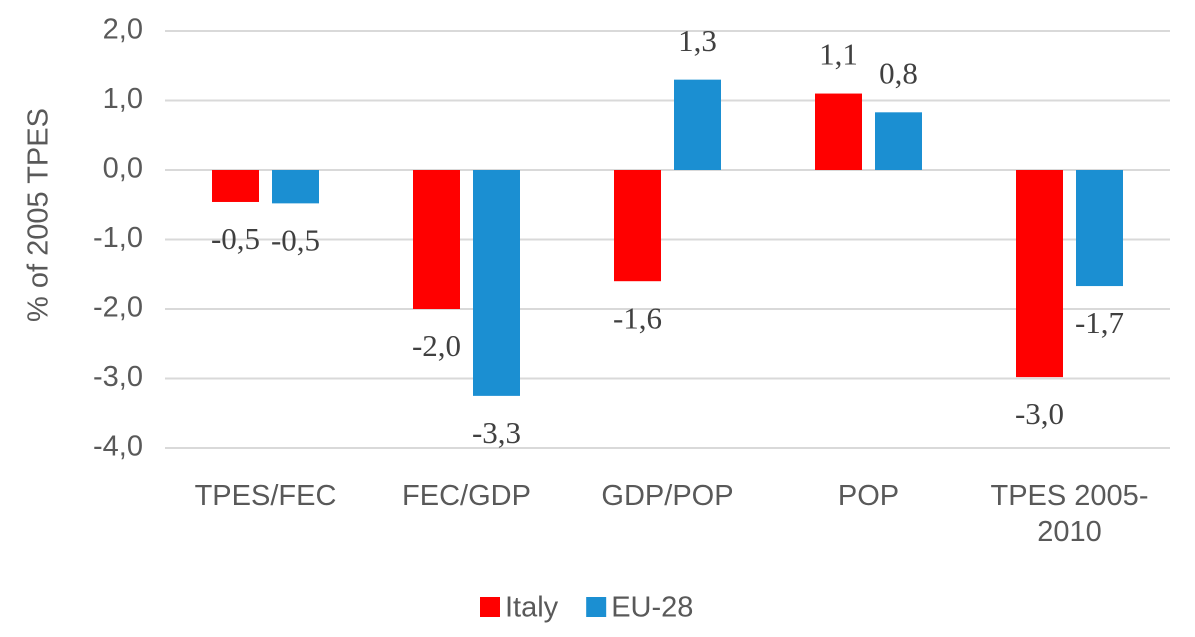 This screenshot has height=637, width=1195. I want to click on y-tick-label: 0,0, so click(123, 169).